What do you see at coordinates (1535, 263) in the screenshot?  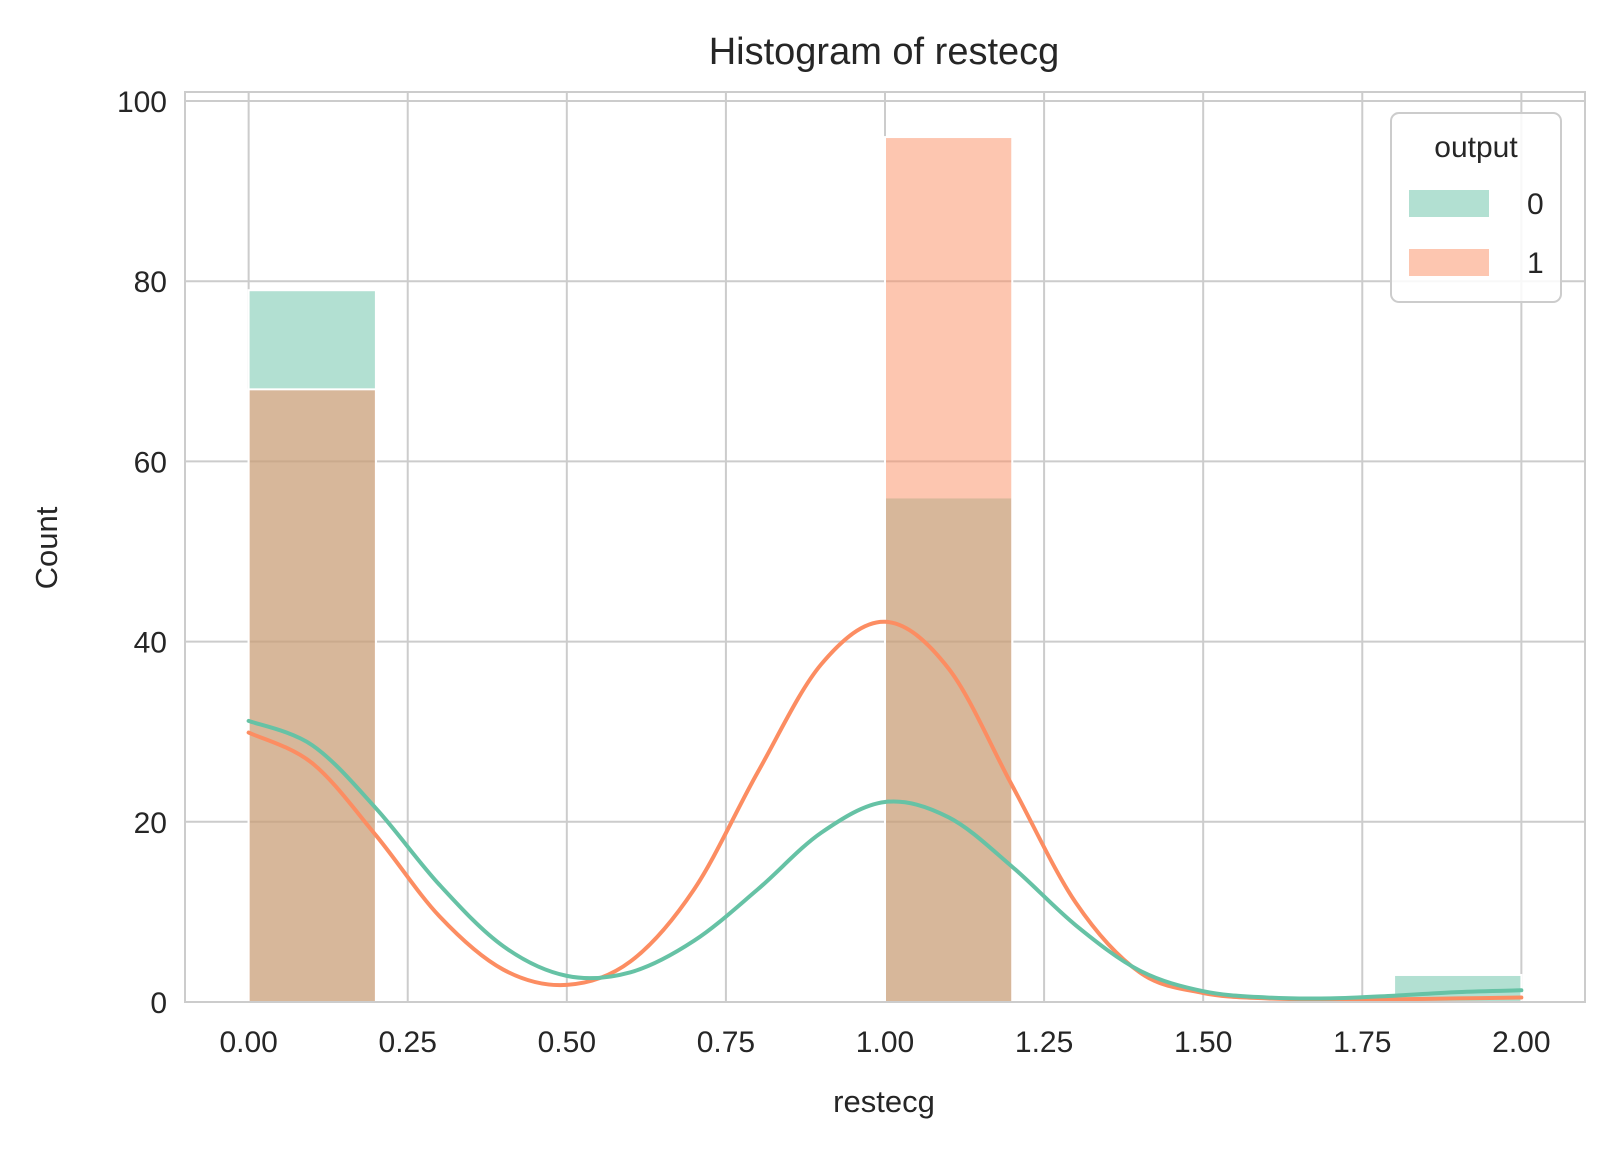 I see `legend-label-1: 1` at bounding box center [1535, 263].